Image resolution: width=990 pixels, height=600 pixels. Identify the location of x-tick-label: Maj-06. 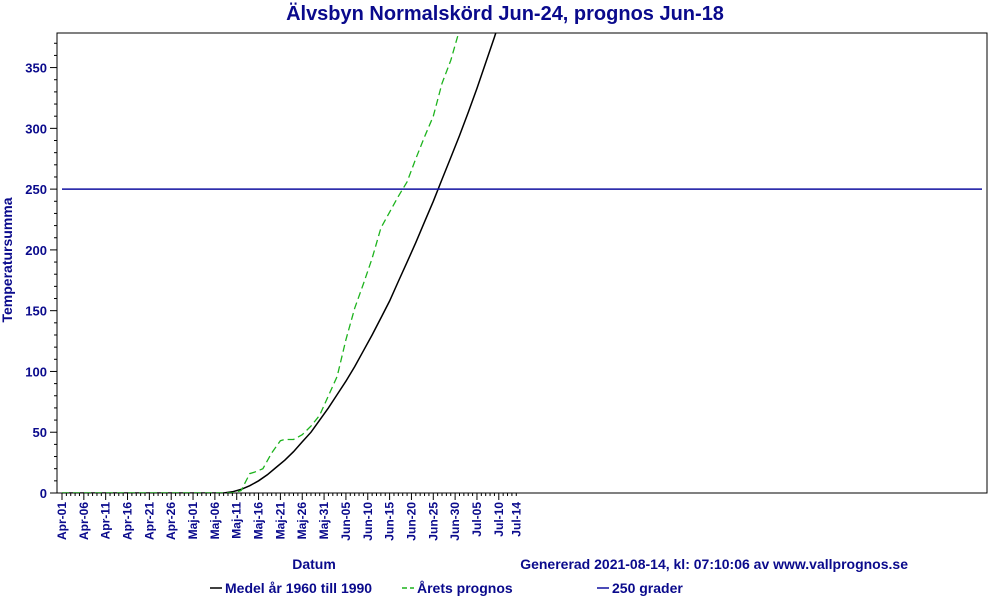
(215, 521).